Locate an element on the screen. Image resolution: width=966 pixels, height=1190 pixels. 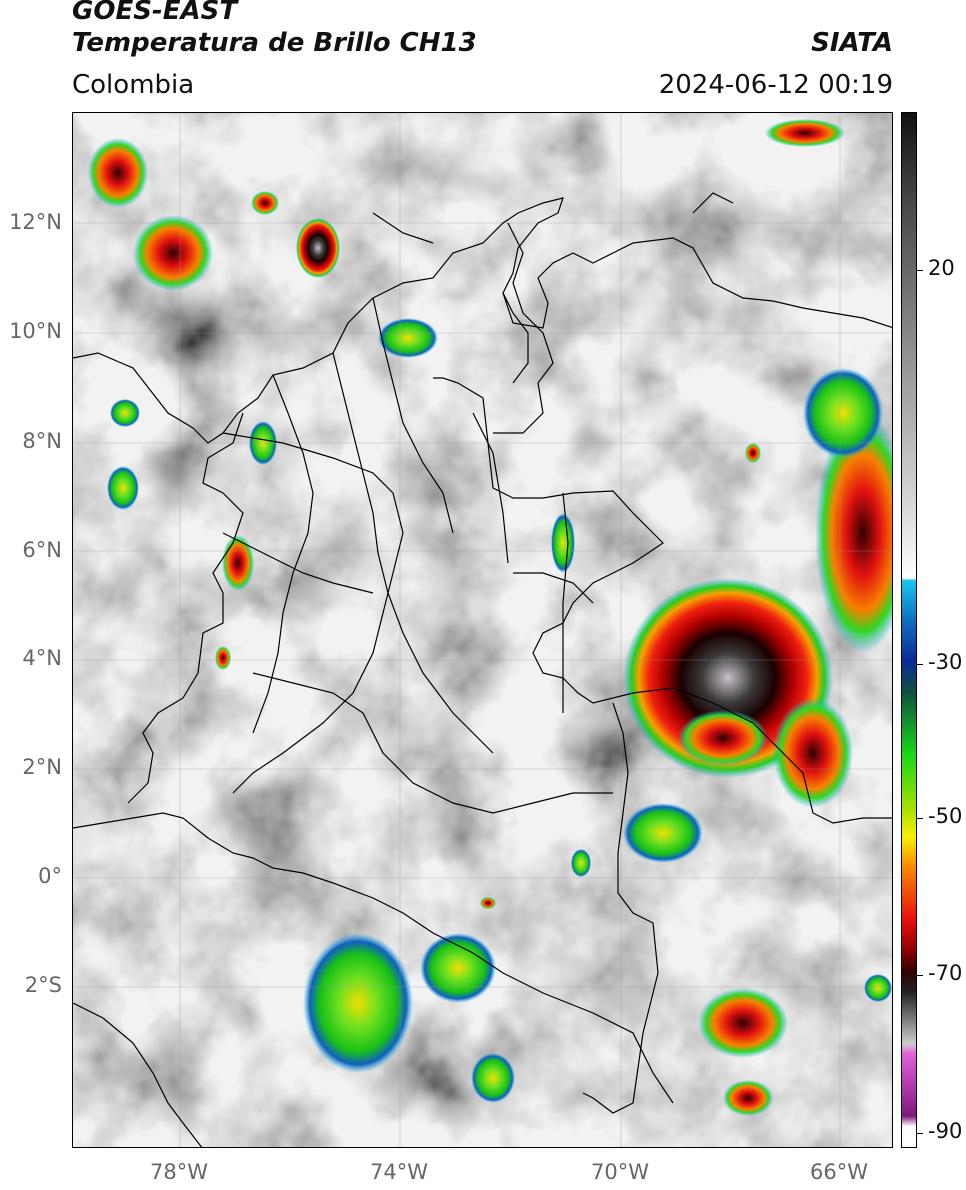
colorbar-label: -90 is located at coordinates (945, 1131).